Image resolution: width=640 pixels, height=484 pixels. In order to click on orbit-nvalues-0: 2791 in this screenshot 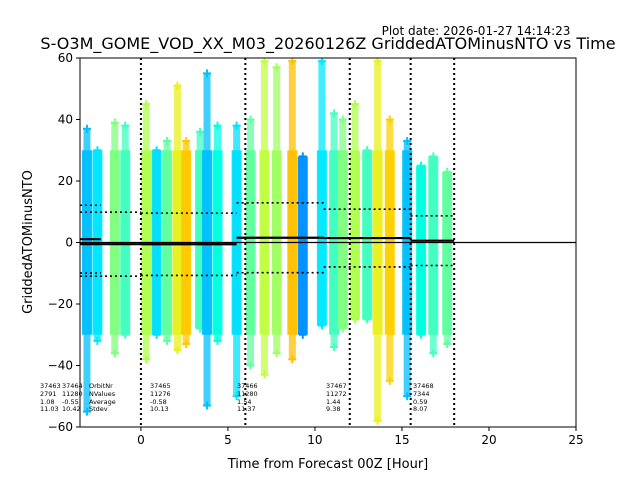, I will do `click(48, 394)`.